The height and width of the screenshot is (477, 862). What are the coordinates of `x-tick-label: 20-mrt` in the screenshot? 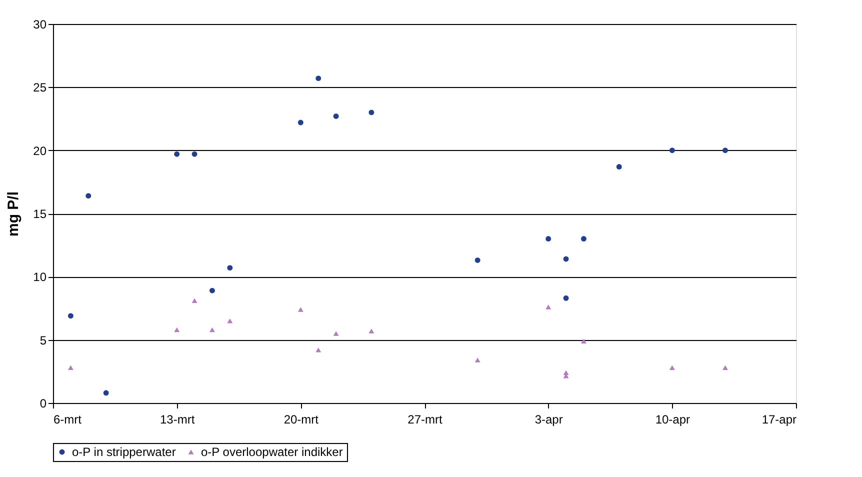 It's located at (302, 419).